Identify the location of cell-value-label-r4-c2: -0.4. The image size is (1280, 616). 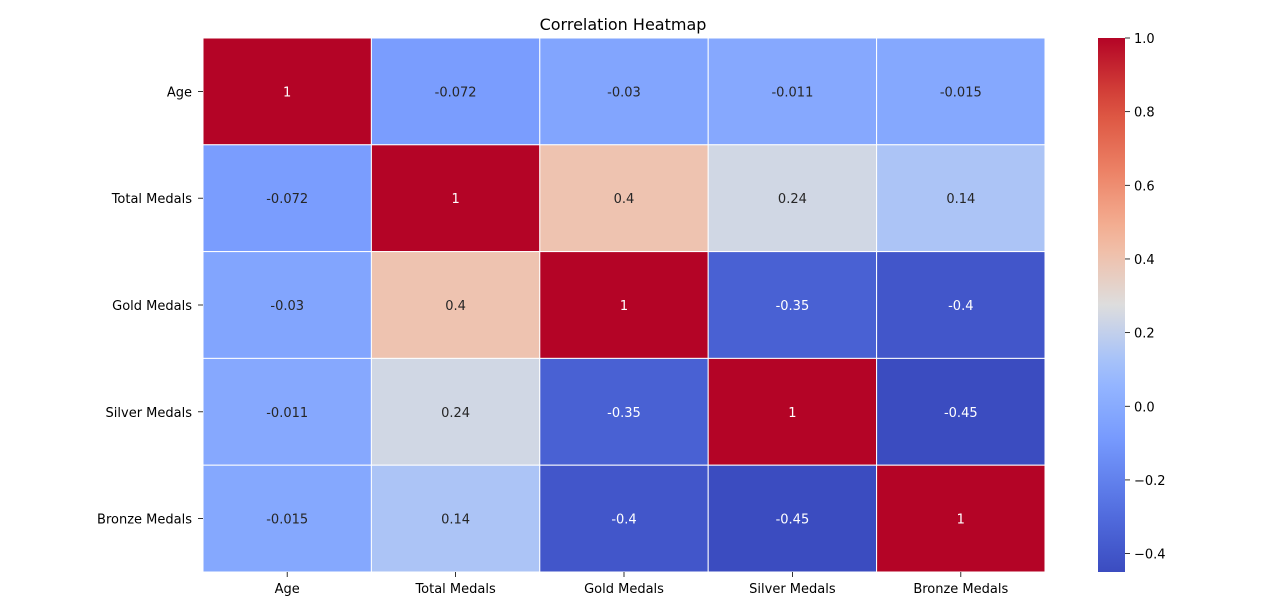
(623, 520).